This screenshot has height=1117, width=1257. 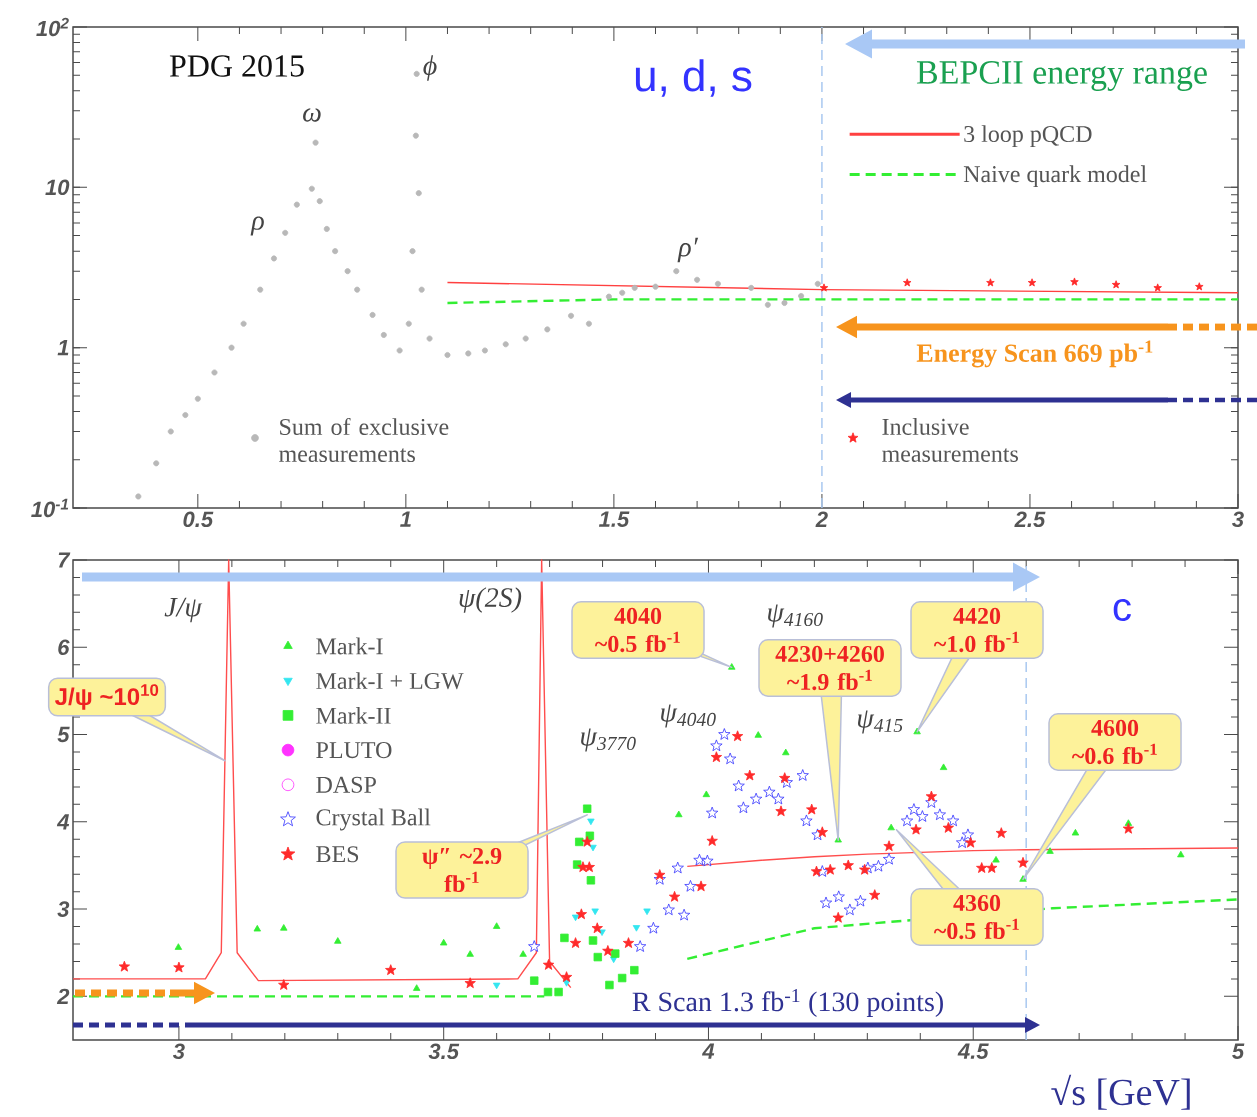 What do you see at coordinates (462, 870) in the screenshot?
I see `annotation: ψ″ ~2.9 fb$^{-1}$` at bounding box center [462, 870].